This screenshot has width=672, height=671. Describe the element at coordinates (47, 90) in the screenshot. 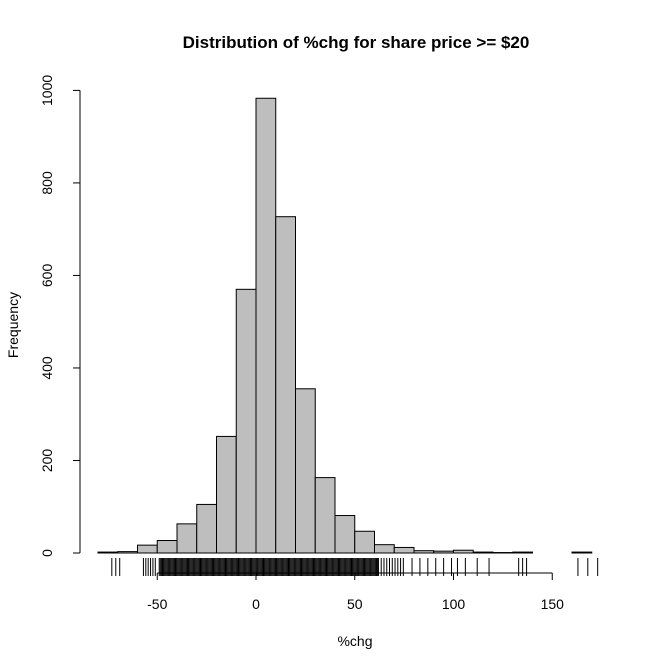

I see `y-tick-label: 1000` at that location.